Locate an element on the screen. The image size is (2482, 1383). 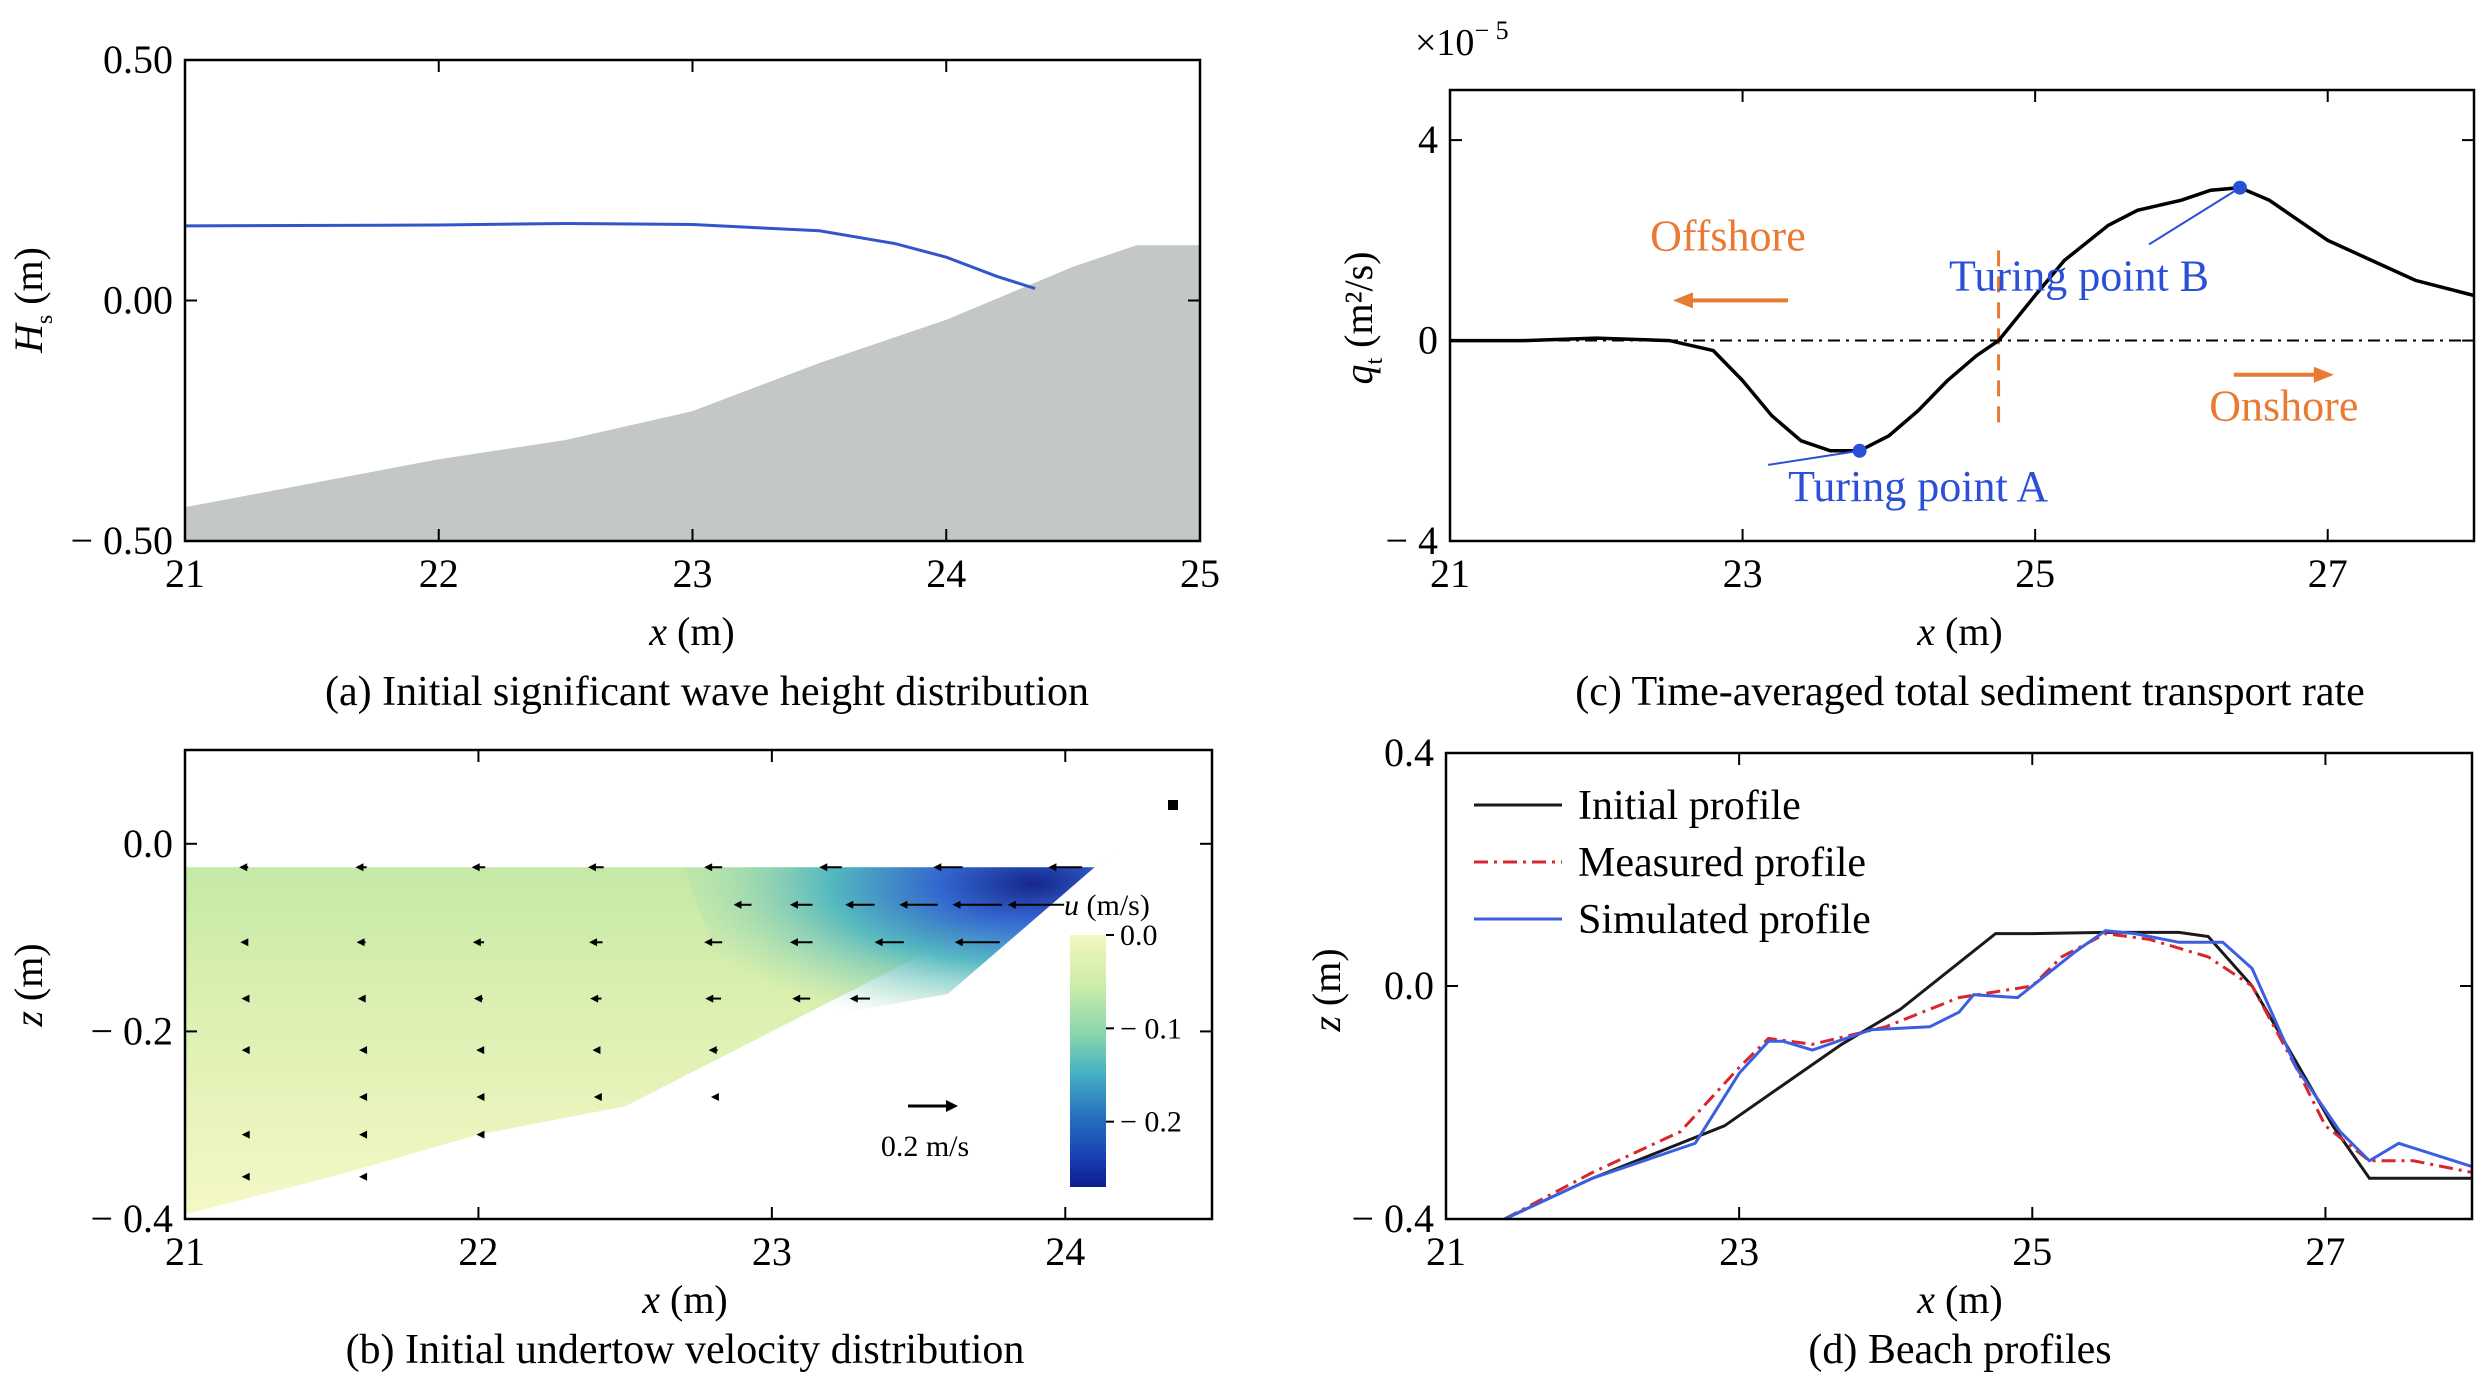
y-tick-label: 4 is located at coordinates (1428, 139).